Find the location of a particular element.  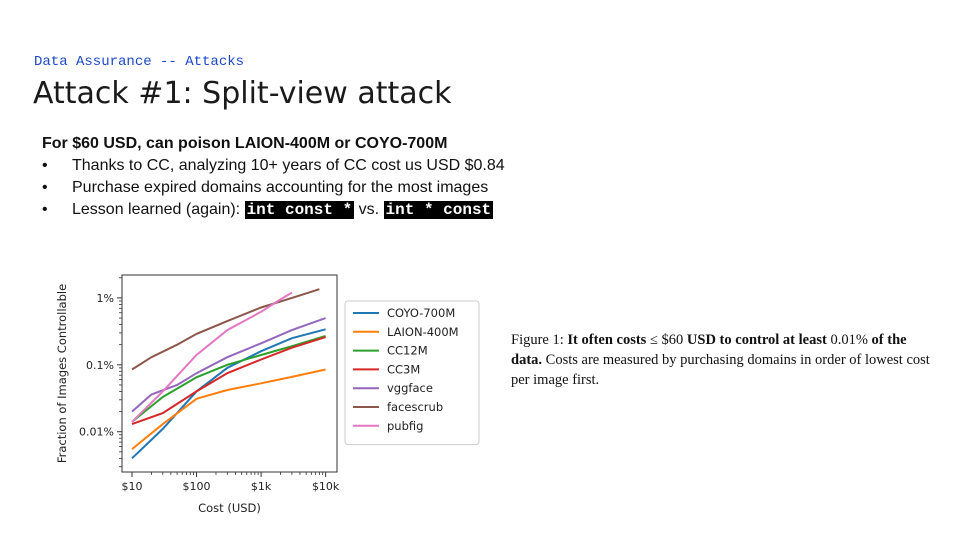

caption-prefix: Figure 1: is located at coordinates (539, 340).